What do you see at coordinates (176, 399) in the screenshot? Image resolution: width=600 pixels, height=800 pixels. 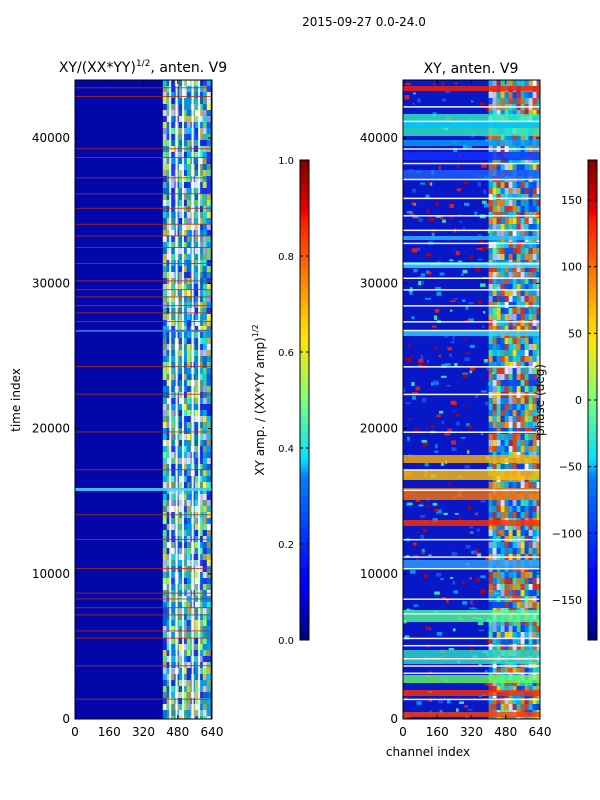 I see `flagged-channel` at bounding box center [176, 399].